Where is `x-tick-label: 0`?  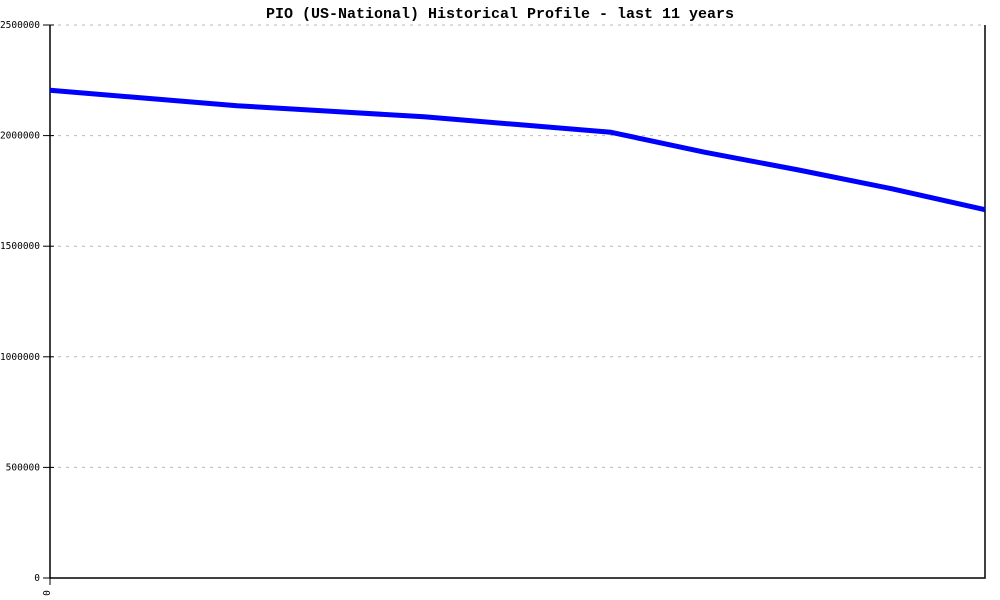 x-tick-label: 0 is located at coordinates (47, 593).